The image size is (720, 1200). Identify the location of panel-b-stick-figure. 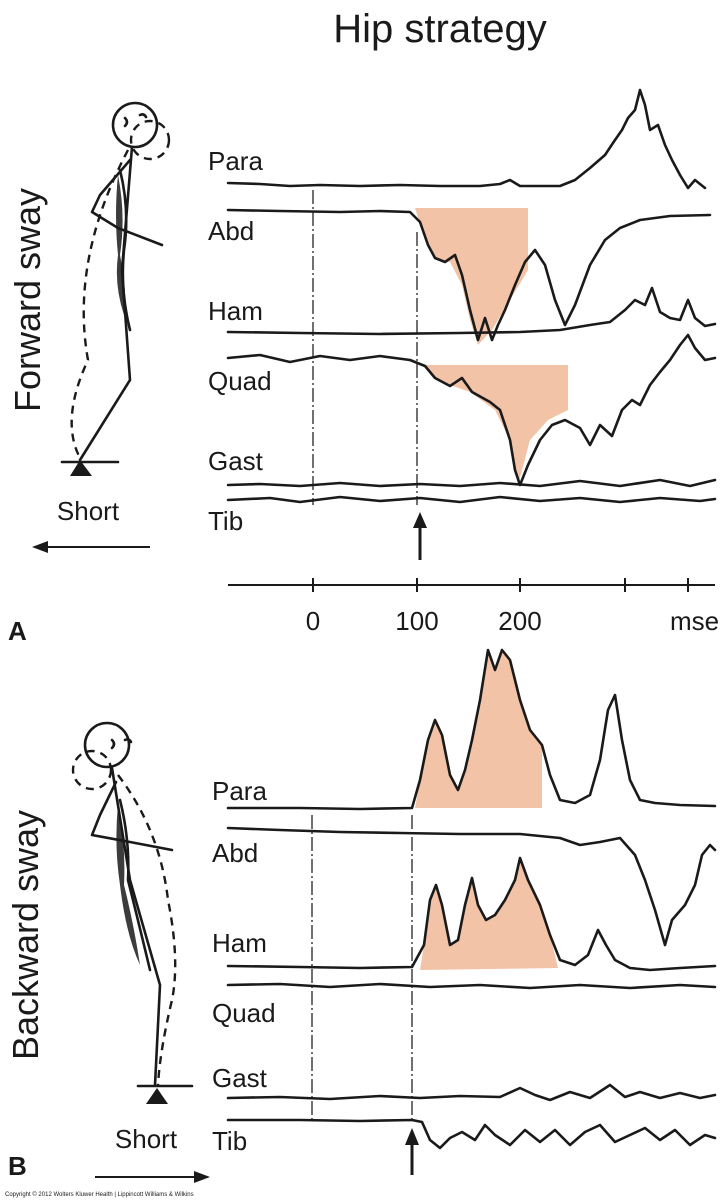
(132, 912).